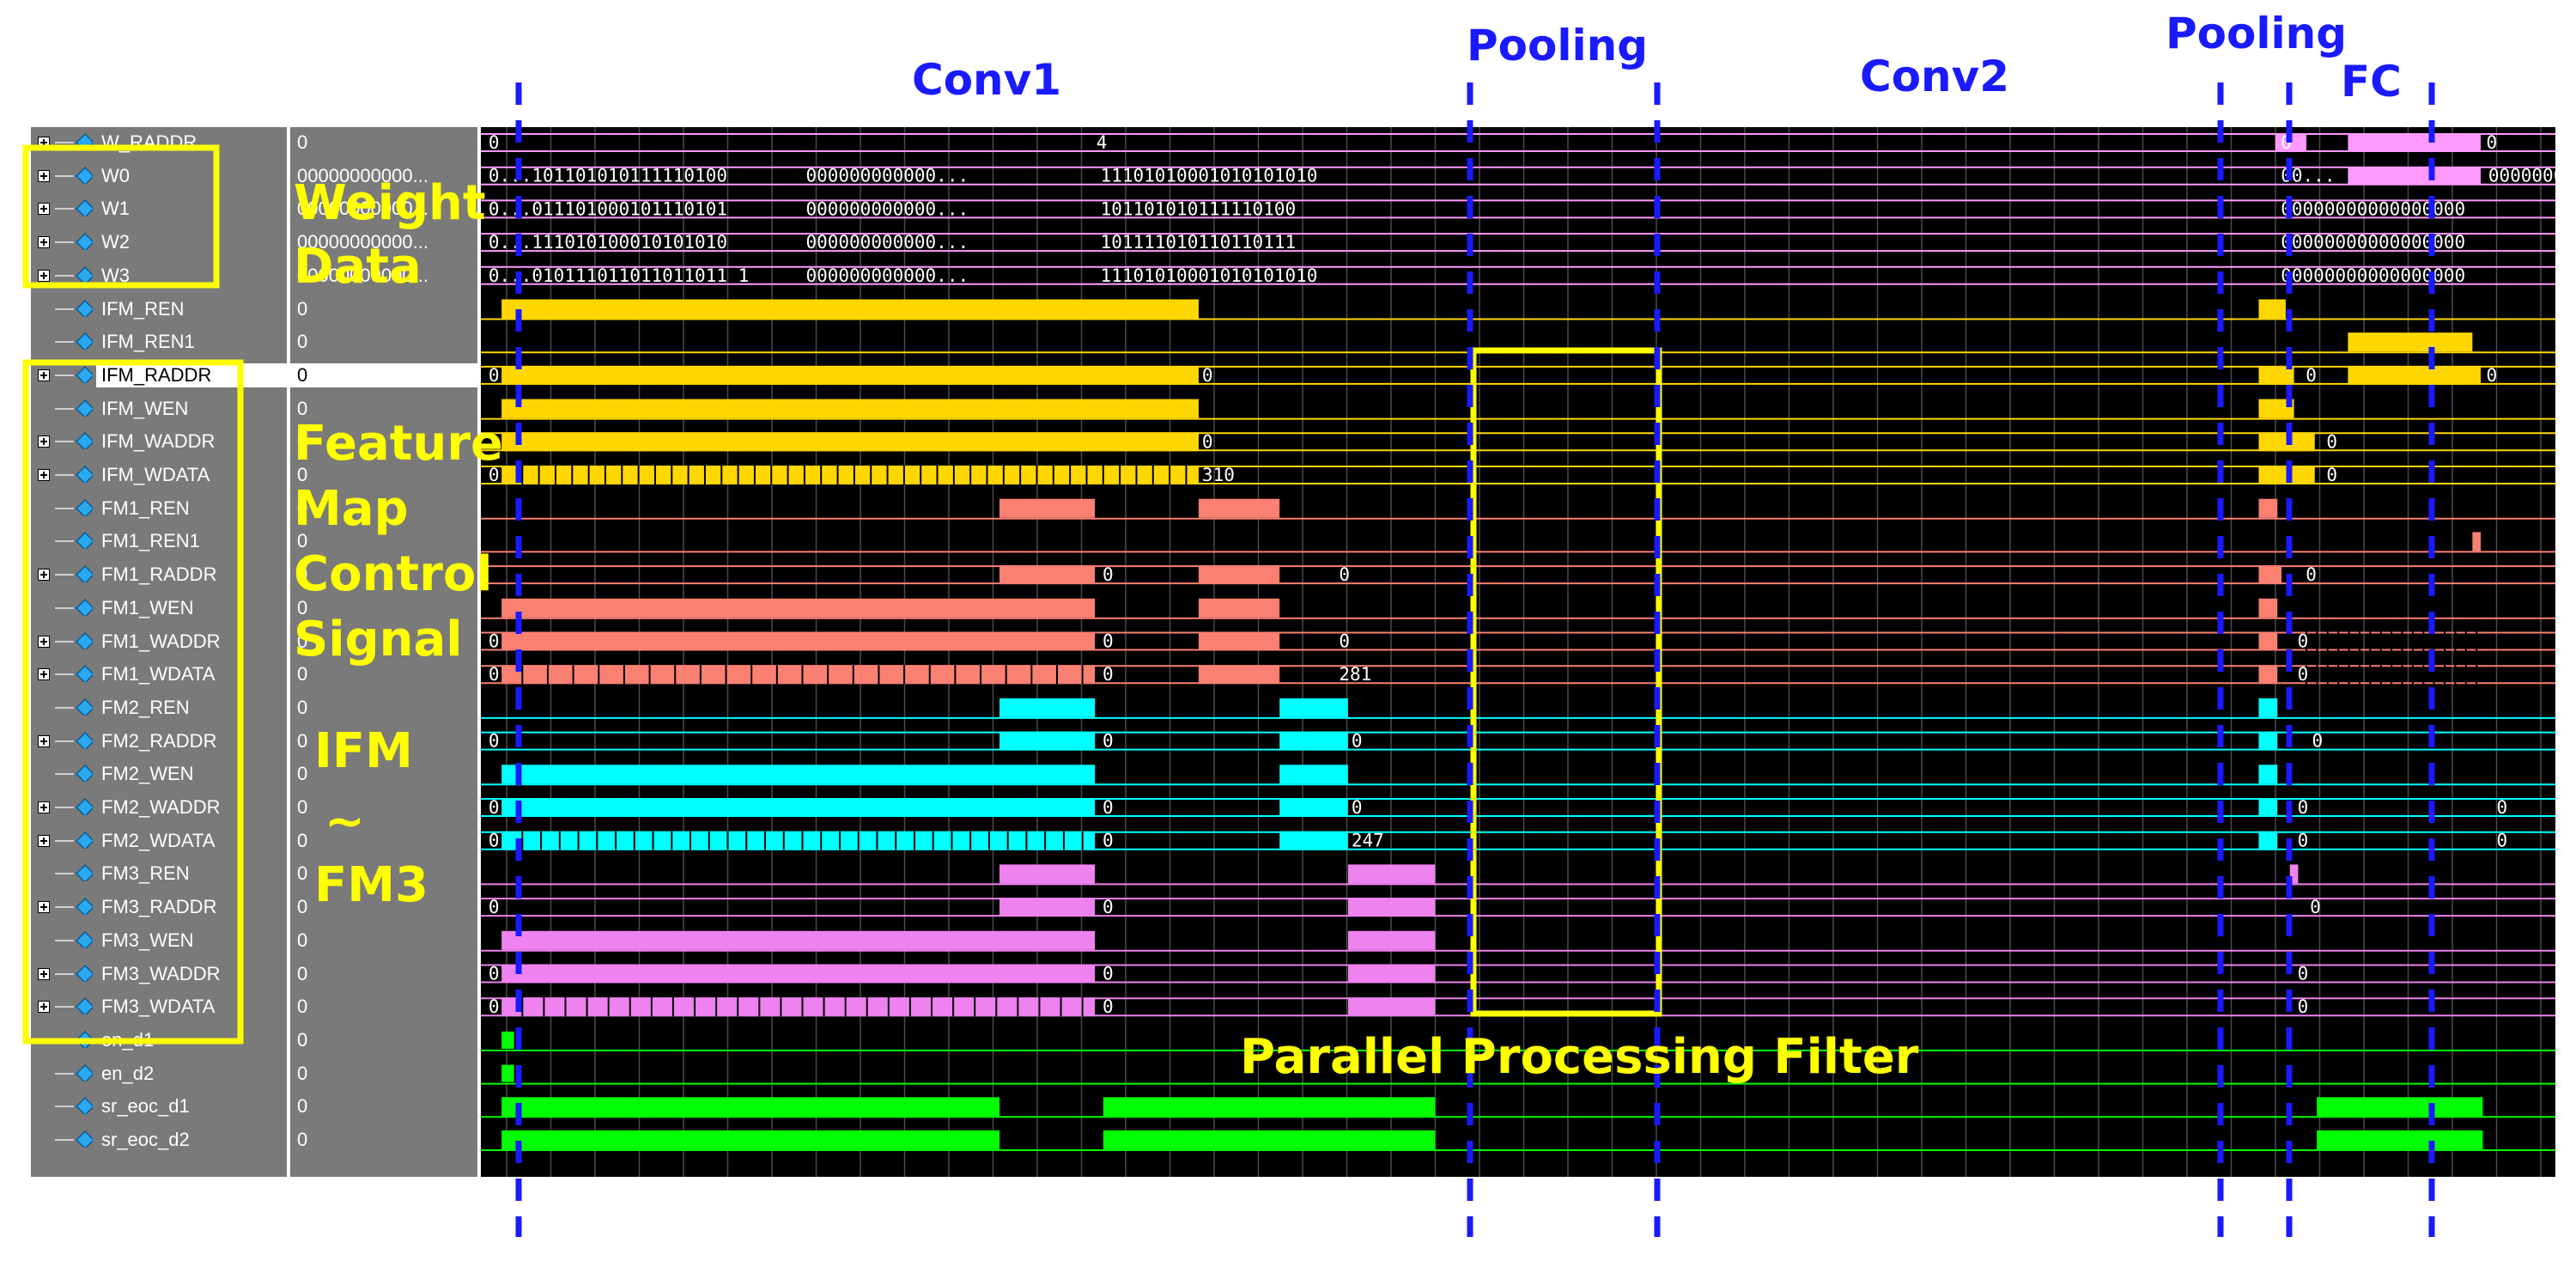 Image resolution: width=2576 pixels, height=1261 pixels. What do you see at coordinates (1199, 243) in the screenshot?
I see `bus-value-label: 101111010110110111` at bounding box center [1199, 243].